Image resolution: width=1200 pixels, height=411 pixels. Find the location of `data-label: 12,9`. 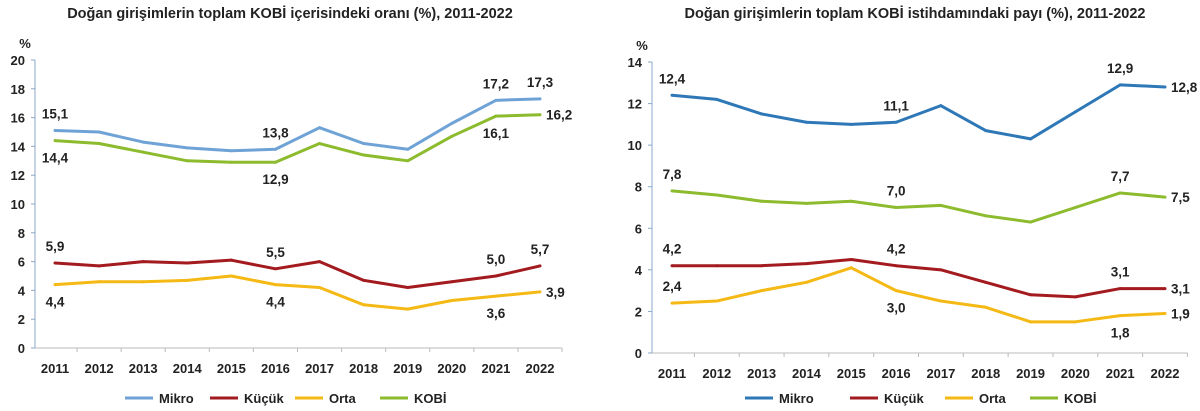

data-label: 12,9 is located at coordinates (275, 179).